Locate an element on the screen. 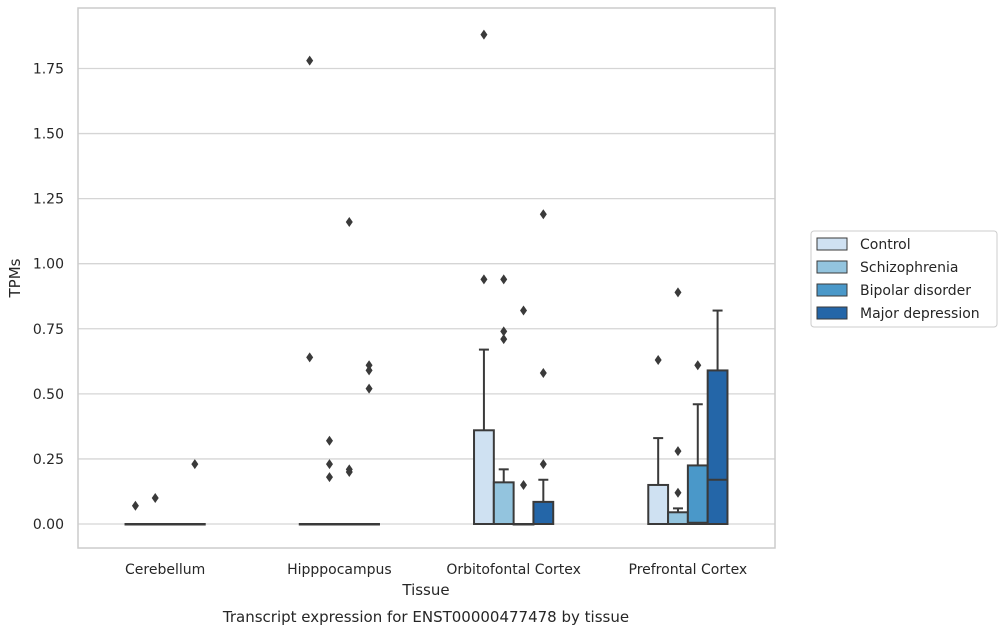 This screenshot has width=1007, height=634. y-tick-label: 0.00 is located at coordinates (48, 525).